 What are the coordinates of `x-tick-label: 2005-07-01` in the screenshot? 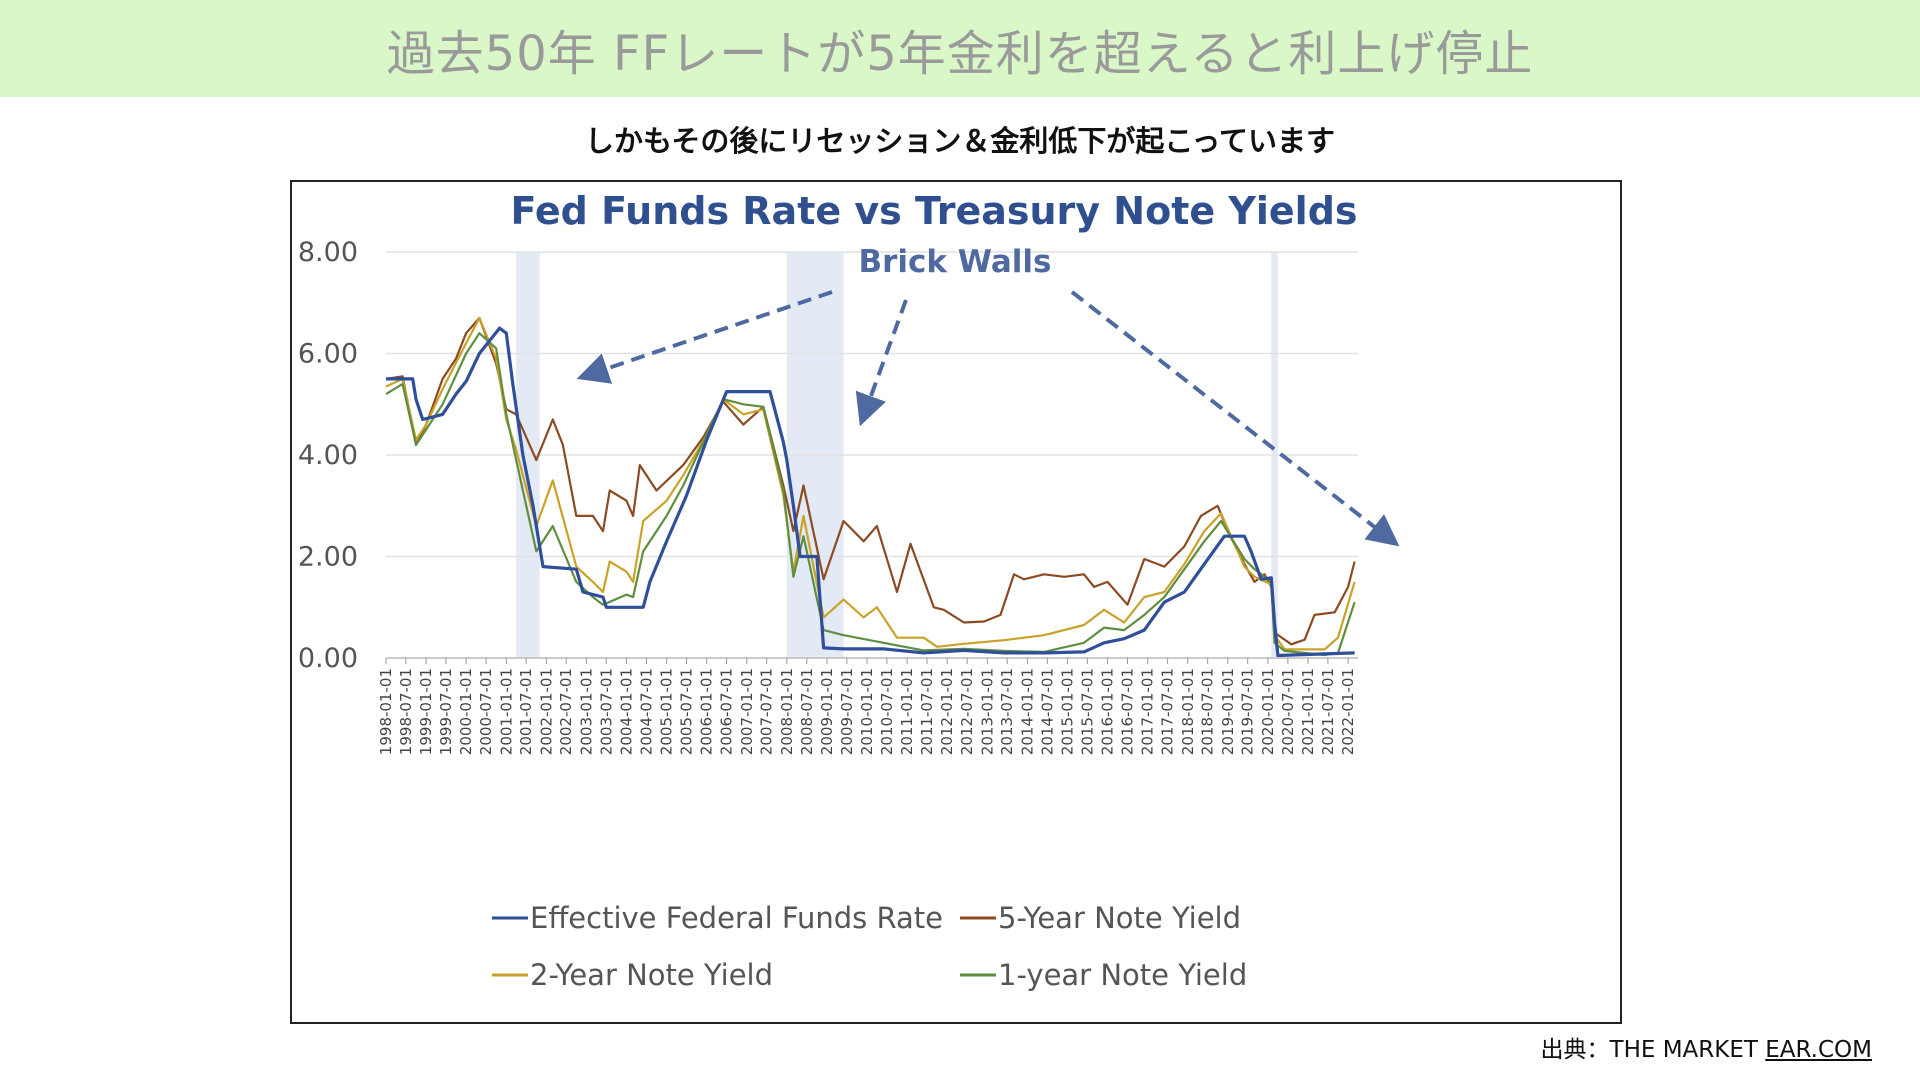 It's located at (687, 711).